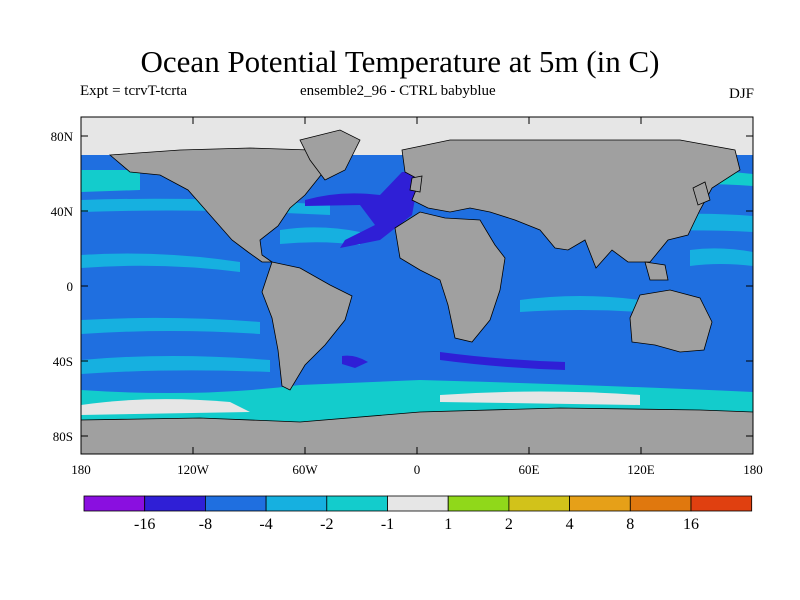  What do you see at coordinates (170, 325) in the screenshot?
I see `south-pacific-band` at bounding box center [170, 325].